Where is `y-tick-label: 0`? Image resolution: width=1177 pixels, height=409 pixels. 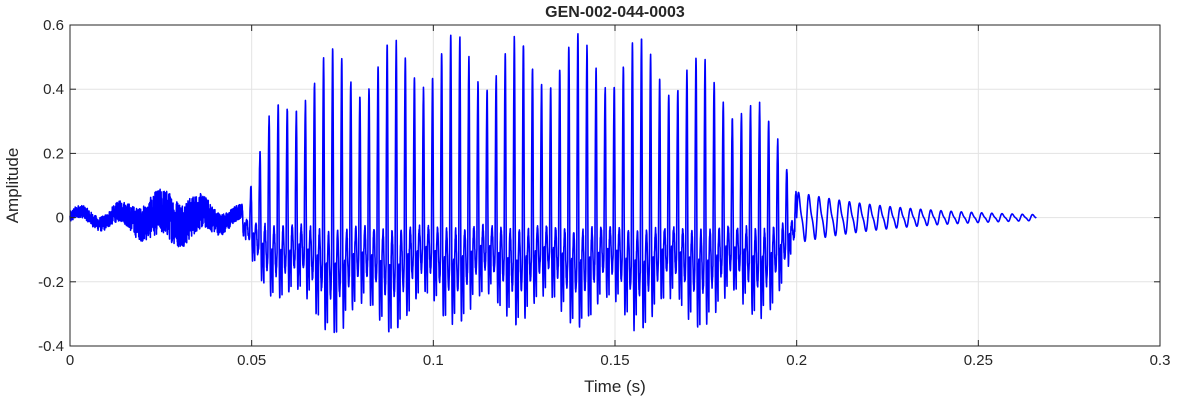
y-tick-label: 0 is located at coordinates (60, 218).